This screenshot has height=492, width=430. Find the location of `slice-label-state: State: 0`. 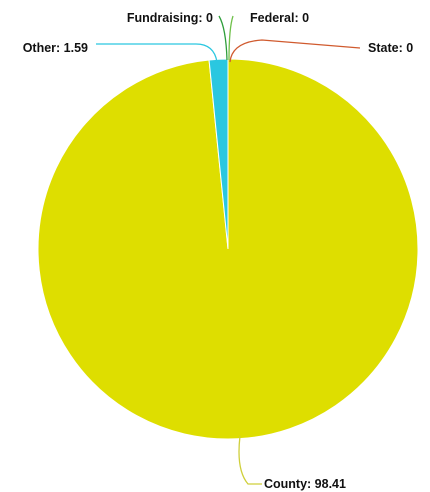

slice-label-state: State: 0 is located at coordinates (390, 48).